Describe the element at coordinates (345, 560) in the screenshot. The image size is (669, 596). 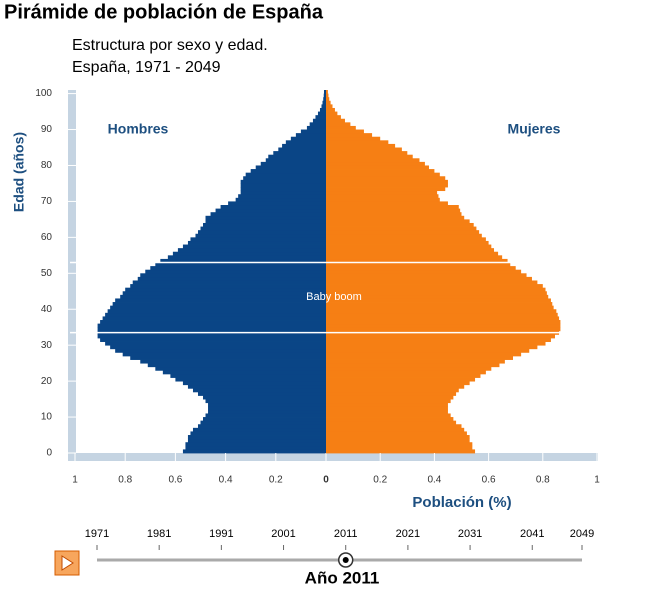
I see `slider-handle-dot` at that location.